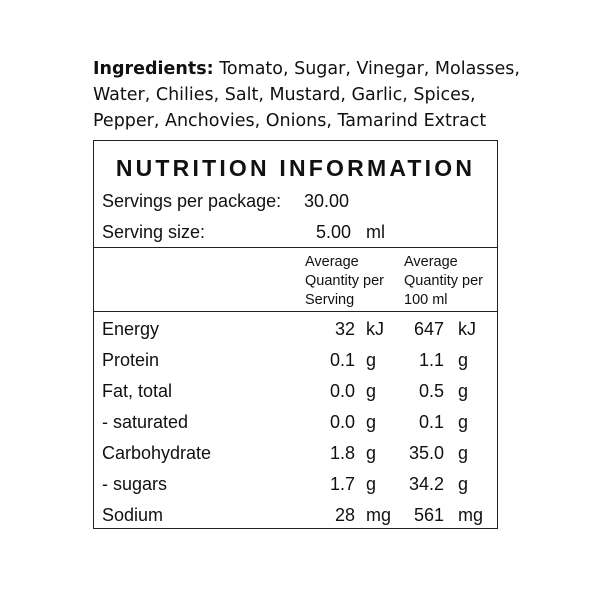 Image resolution: width=600 pixels, height=600 pixels. Describe the element at coordinates (135, 484) in the screenshot. I see `nutrient-name: - sugars` at that location.